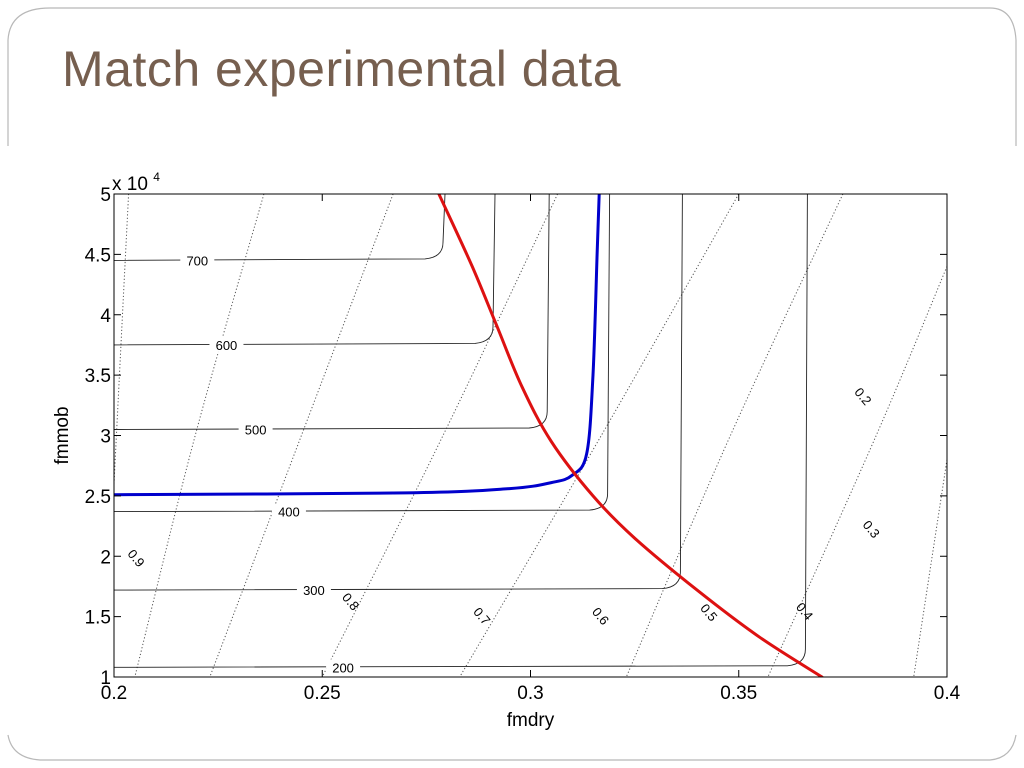  Describe the element at coordinates (530, 693) in the screenshot. I see `x-tick-label: 0.3` at that location.